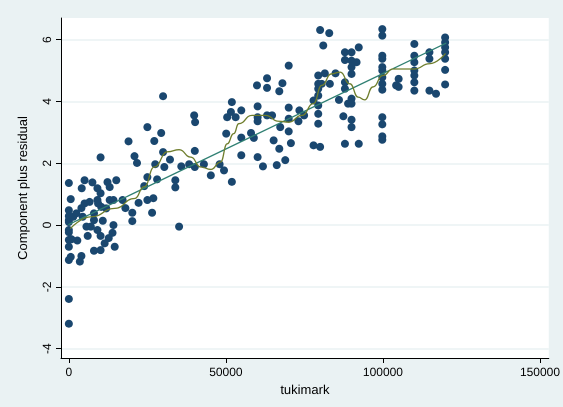  Describe the element at coordinates (47, 286) in the screenshot. I see `y-tick-label: -2` at that location.